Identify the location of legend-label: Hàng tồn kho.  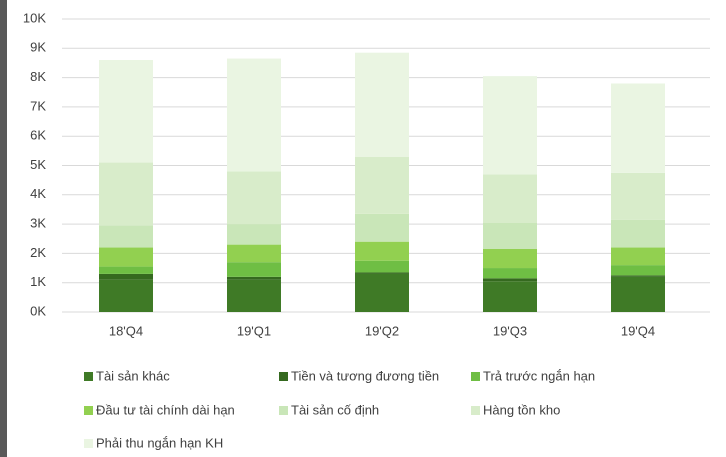
(521, 409).